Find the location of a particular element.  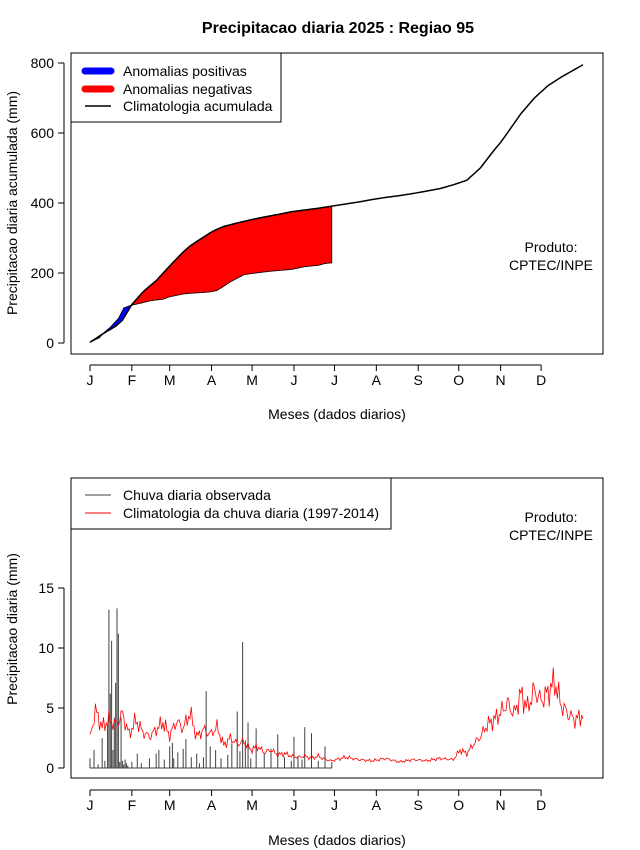

legend-climatology-label: Climatologia acumulada is located at coordinates (198, 106).